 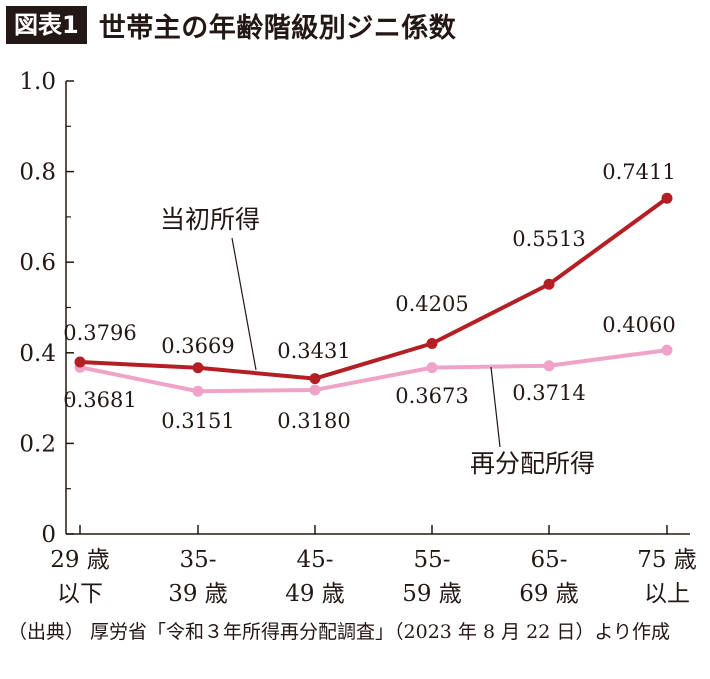 What do you see at coordinates (431, 304) in the screenshot?
I see `initial-income-value-label: 0.4205` at bounding box center [431, 304].